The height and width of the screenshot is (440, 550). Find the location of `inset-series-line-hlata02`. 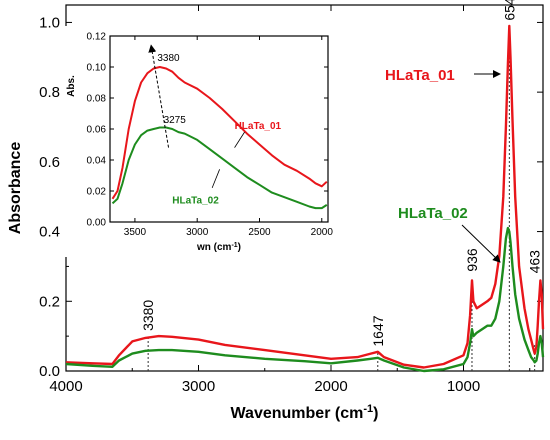

inset-series-line-hlata02 is located at coordinates (219, 168).